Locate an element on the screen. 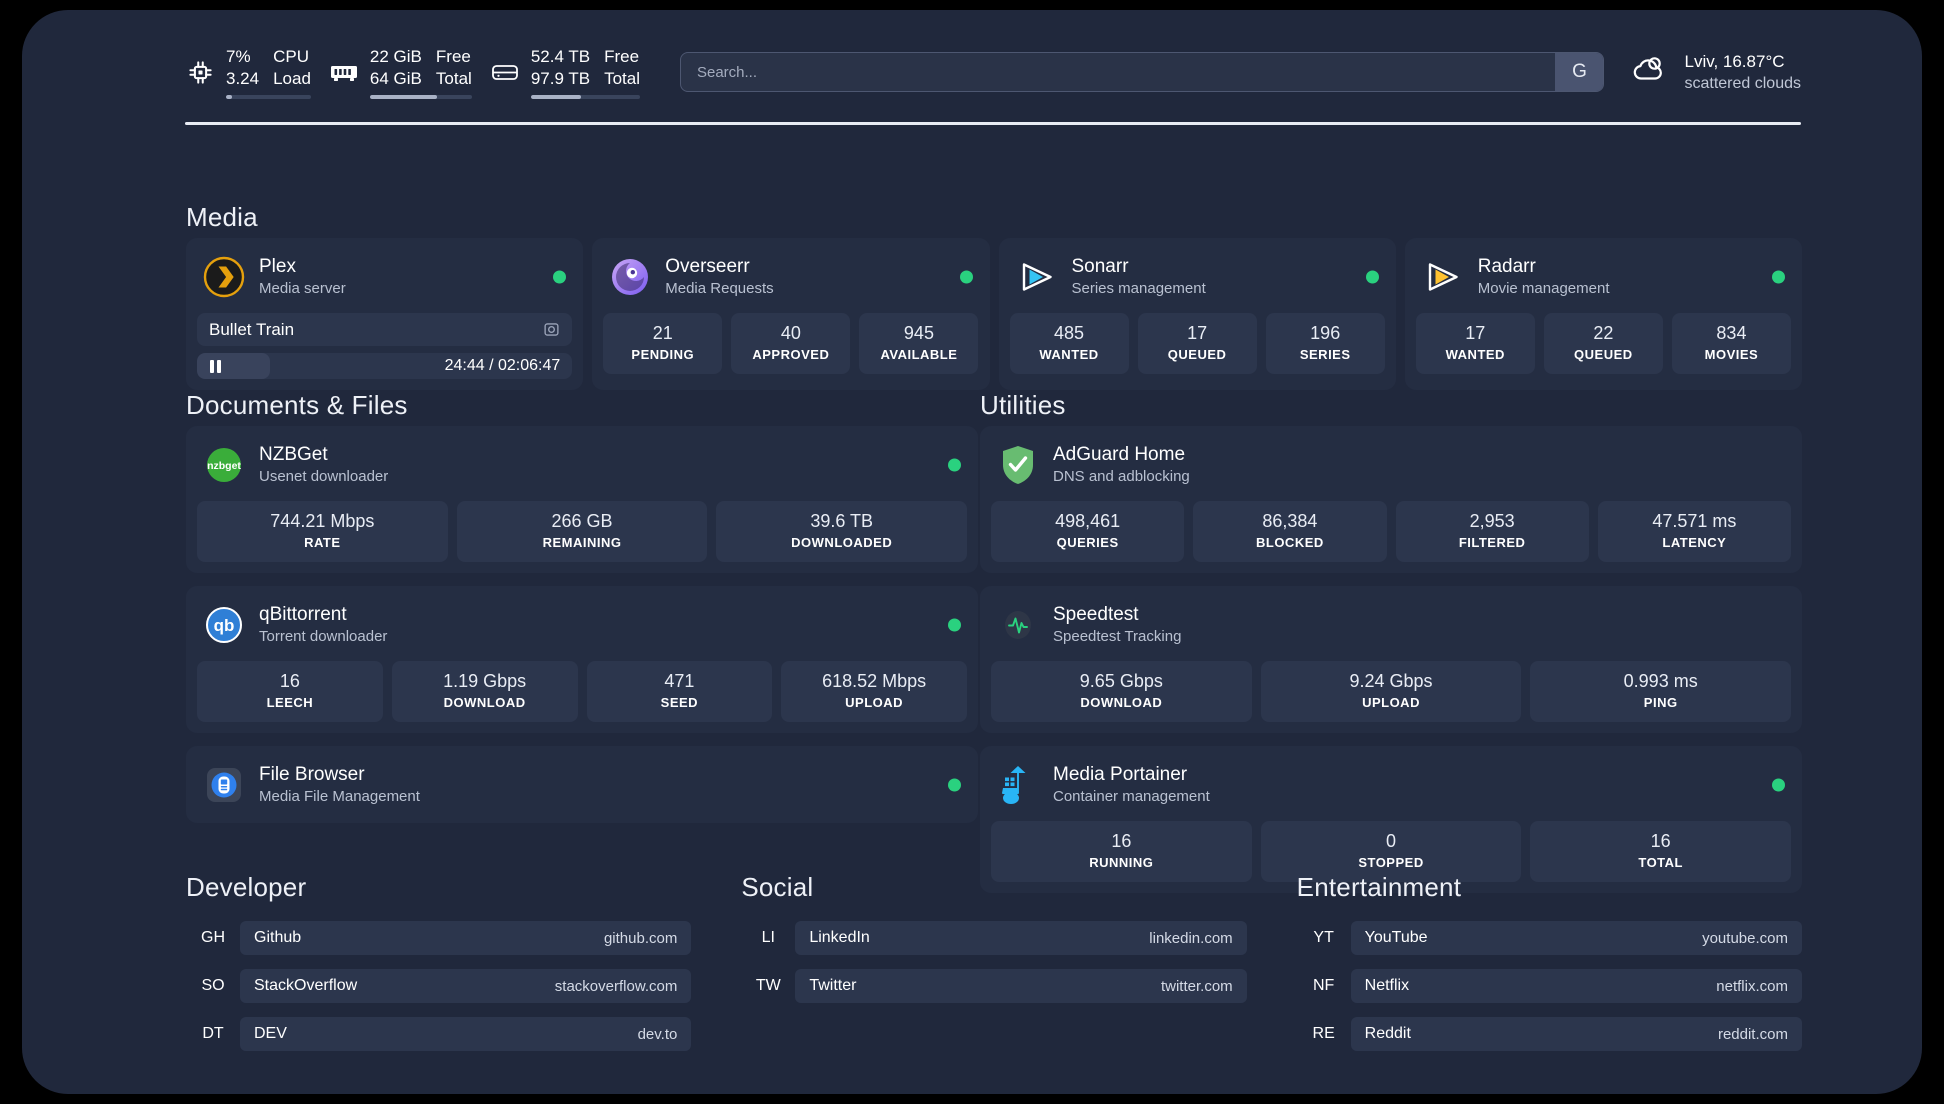 This screenshot has height=1104, width=1944. stat-label: STOPPED is located at coordinates (1391, 862).